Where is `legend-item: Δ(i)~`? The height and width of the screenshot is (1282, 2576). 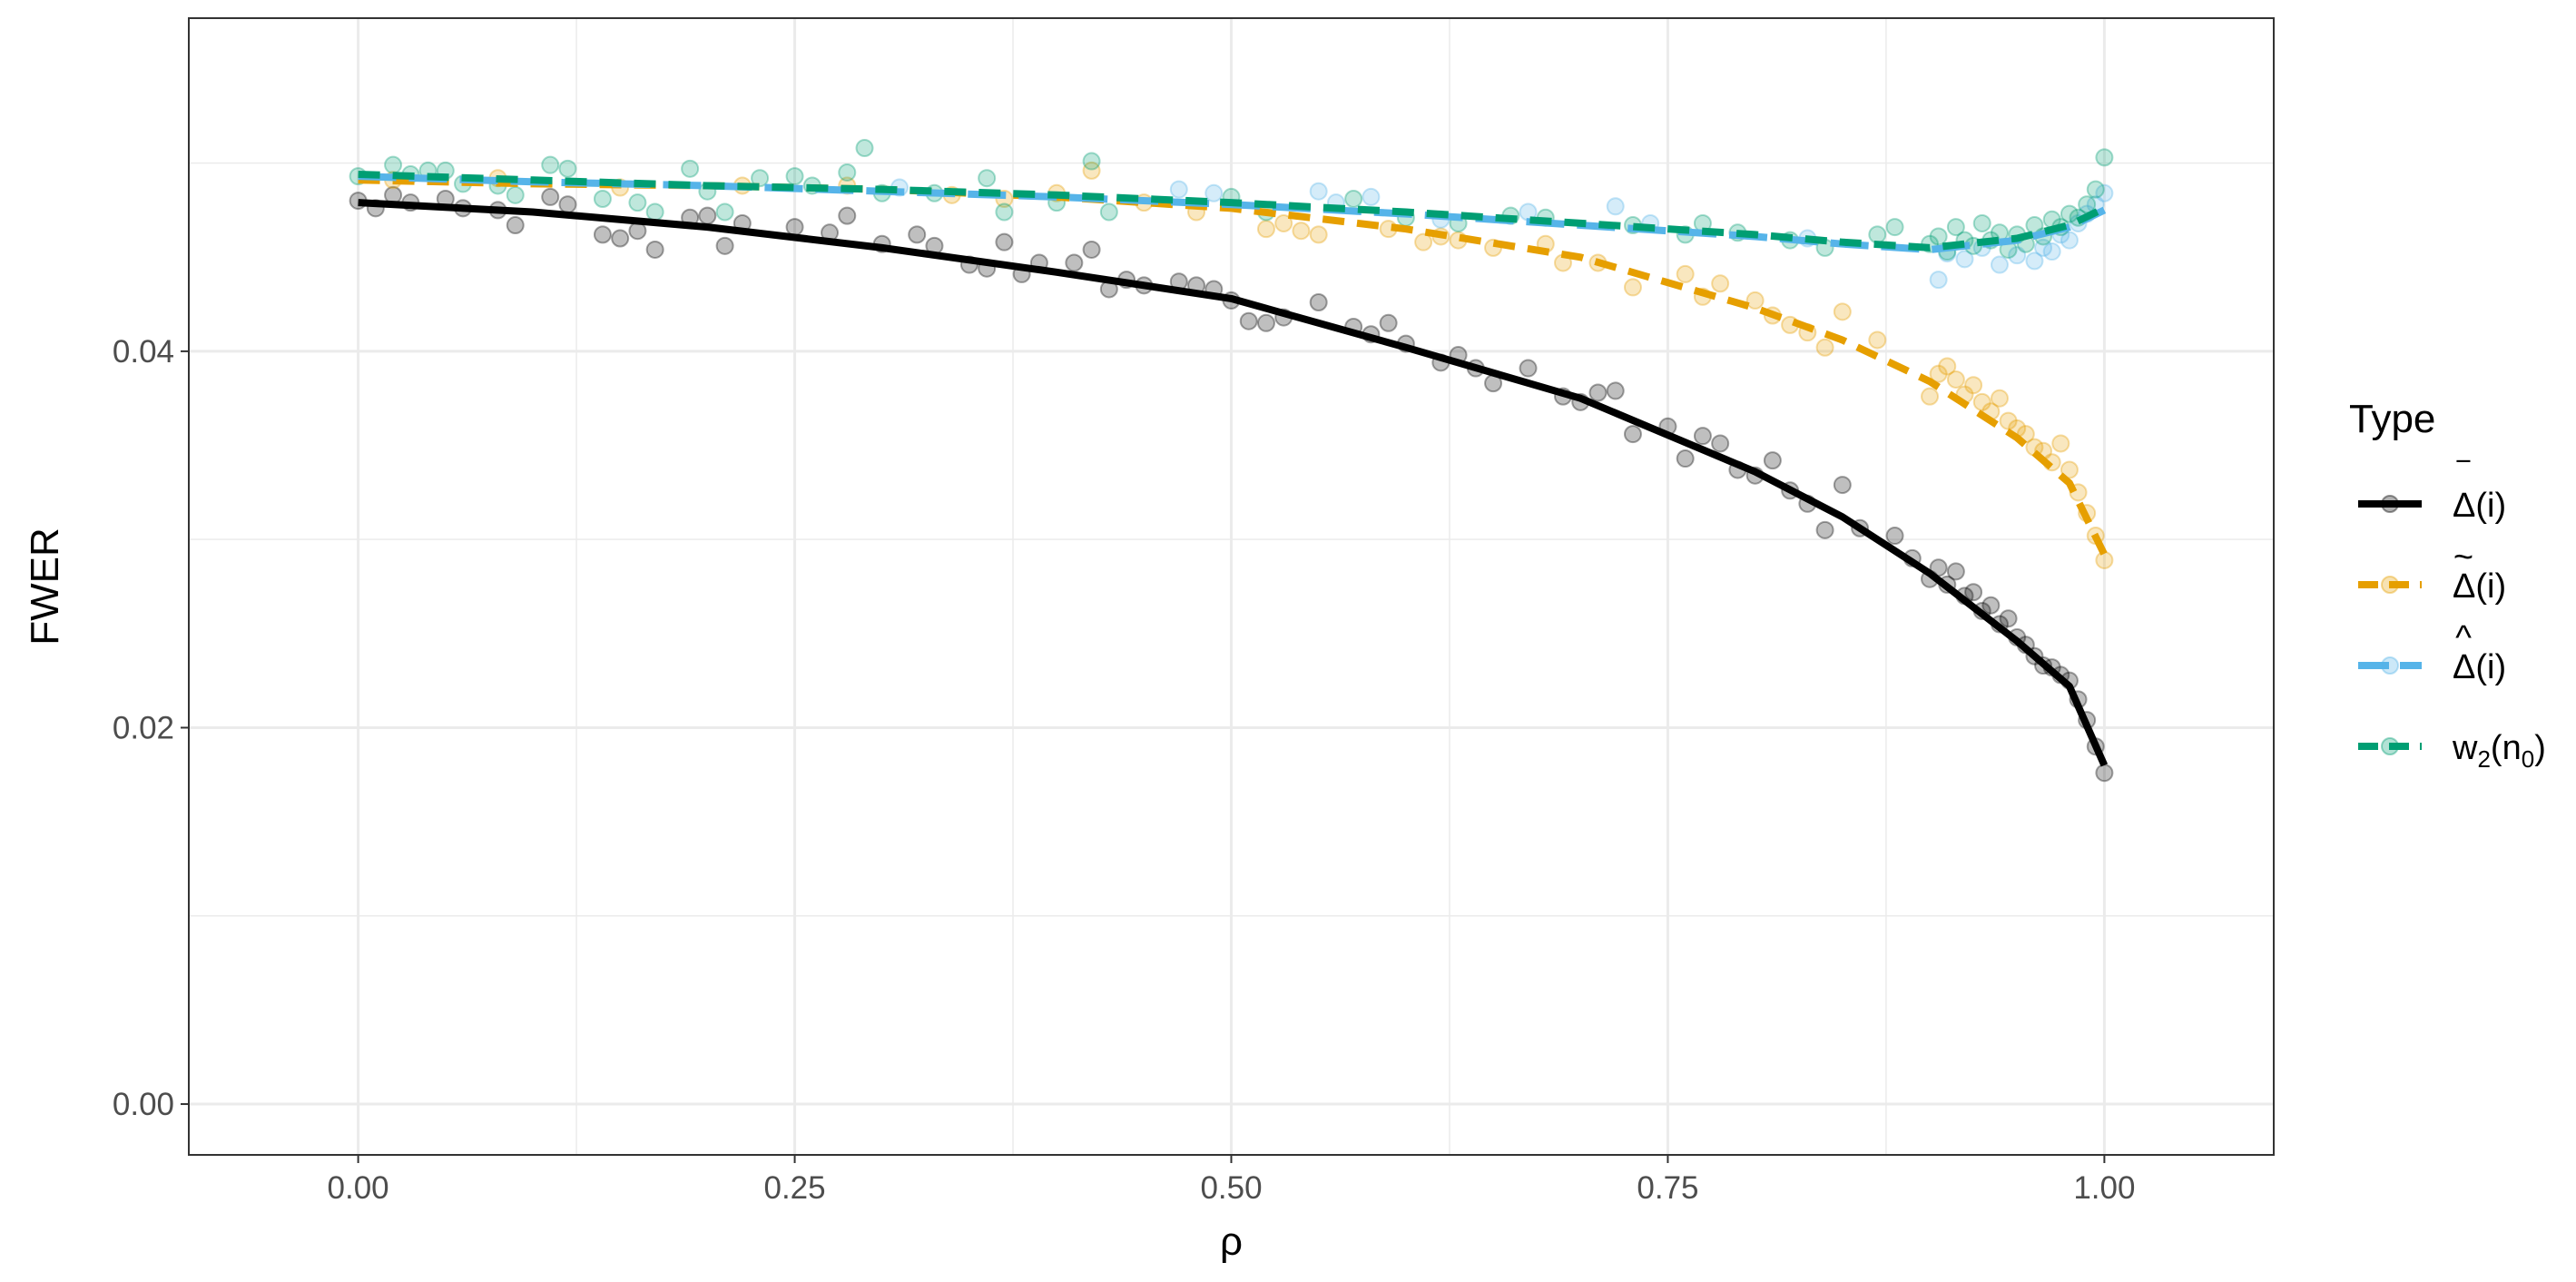 legend-item: Δ(i)~ is located at coordinates (2432, 572).